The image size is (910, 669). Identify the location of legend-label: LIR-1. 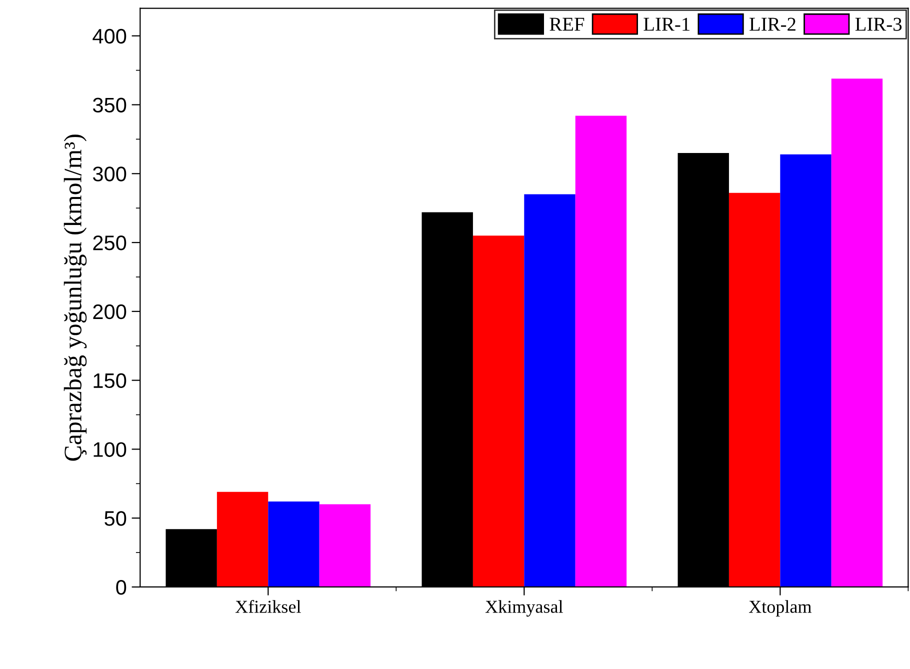
(667, 24).